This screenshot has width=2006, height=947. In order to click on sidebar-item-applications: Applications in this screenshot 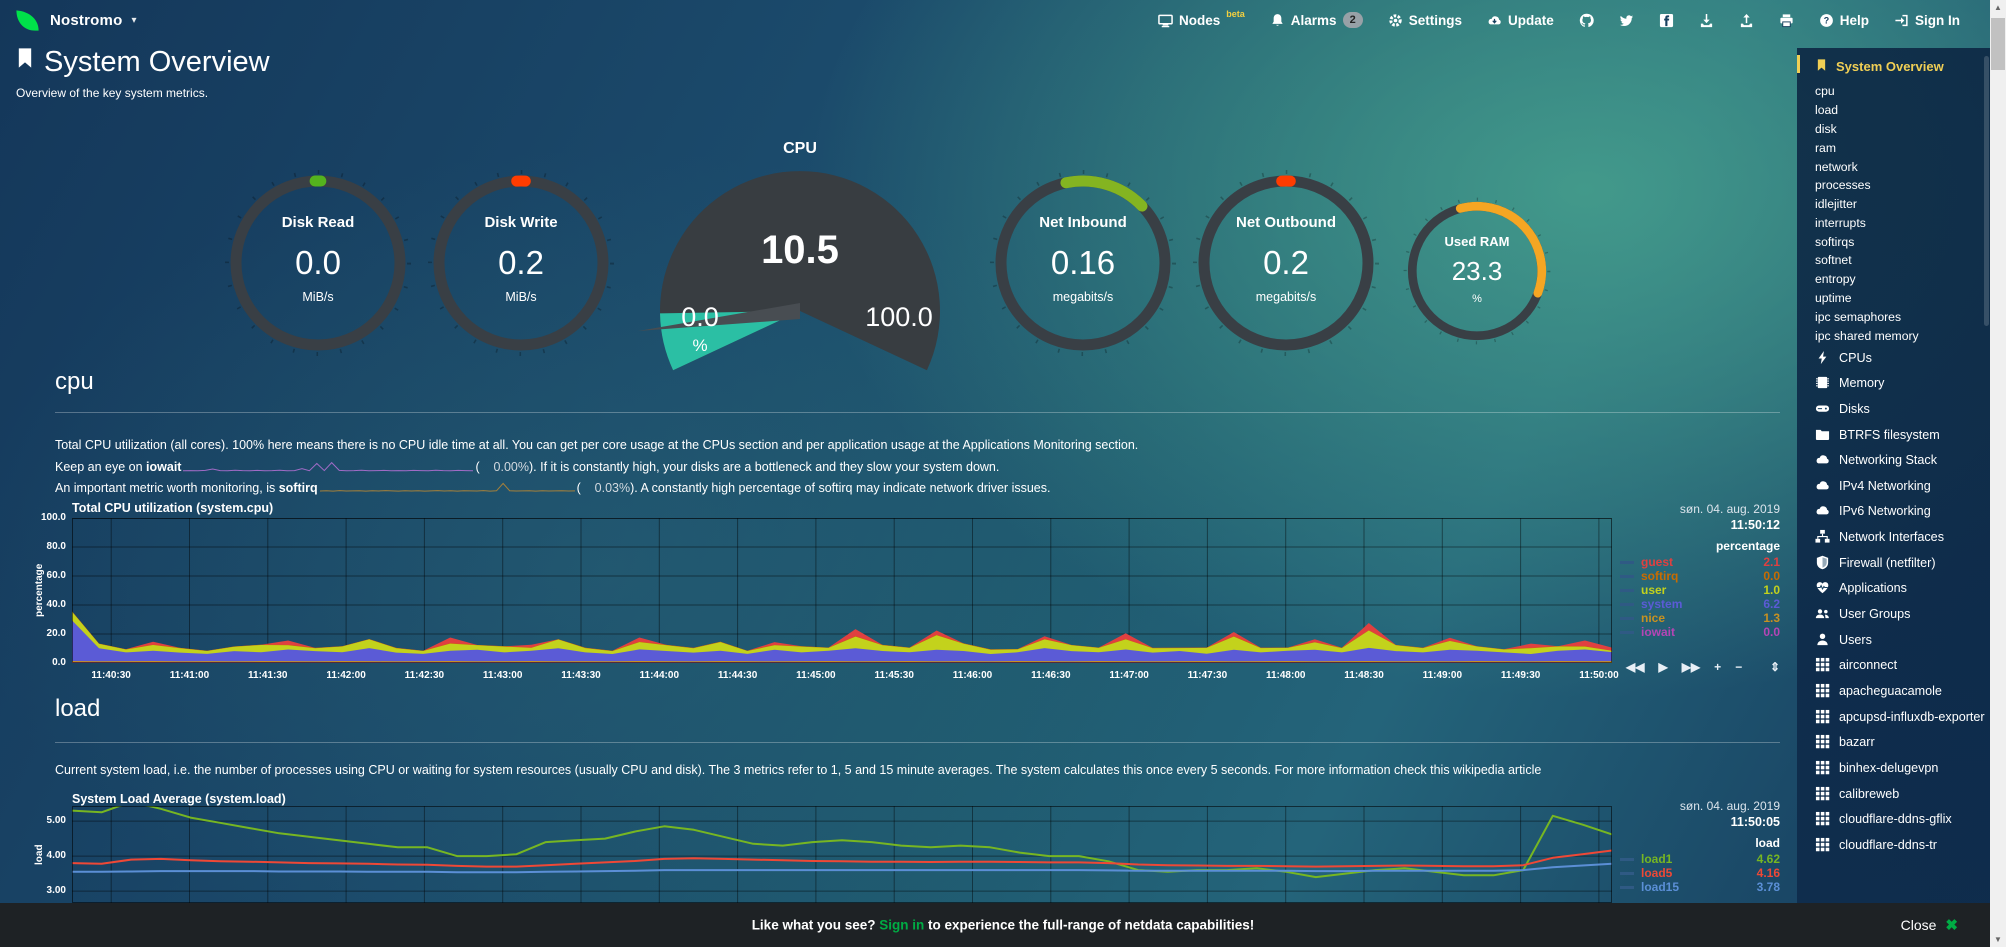, I will do `click(1893, 589)`.